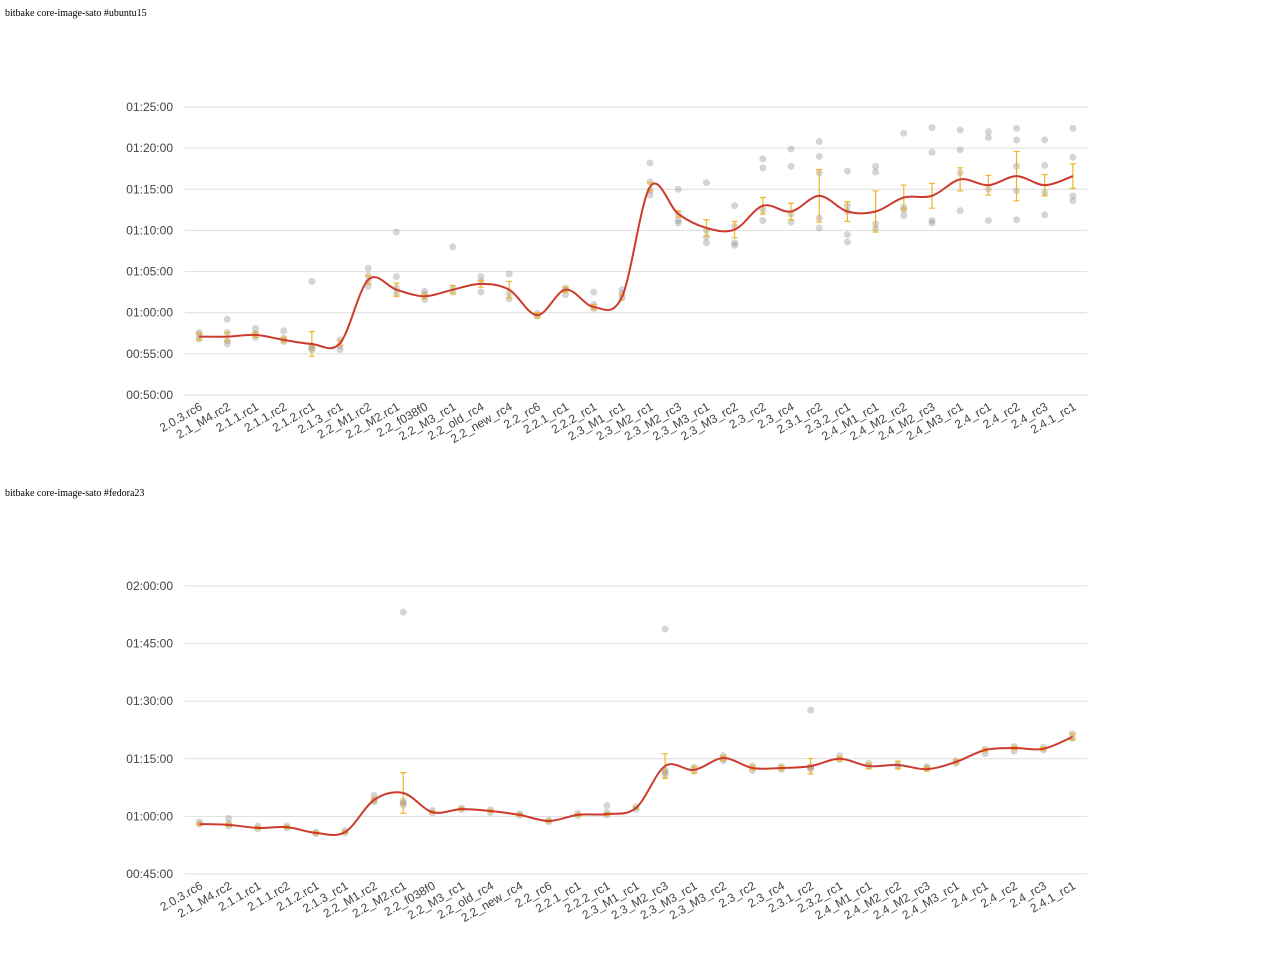  Describe the element at coordinates (149, 644) in the screenshot. I see `y-tick-label: 01:45:00` at that location.